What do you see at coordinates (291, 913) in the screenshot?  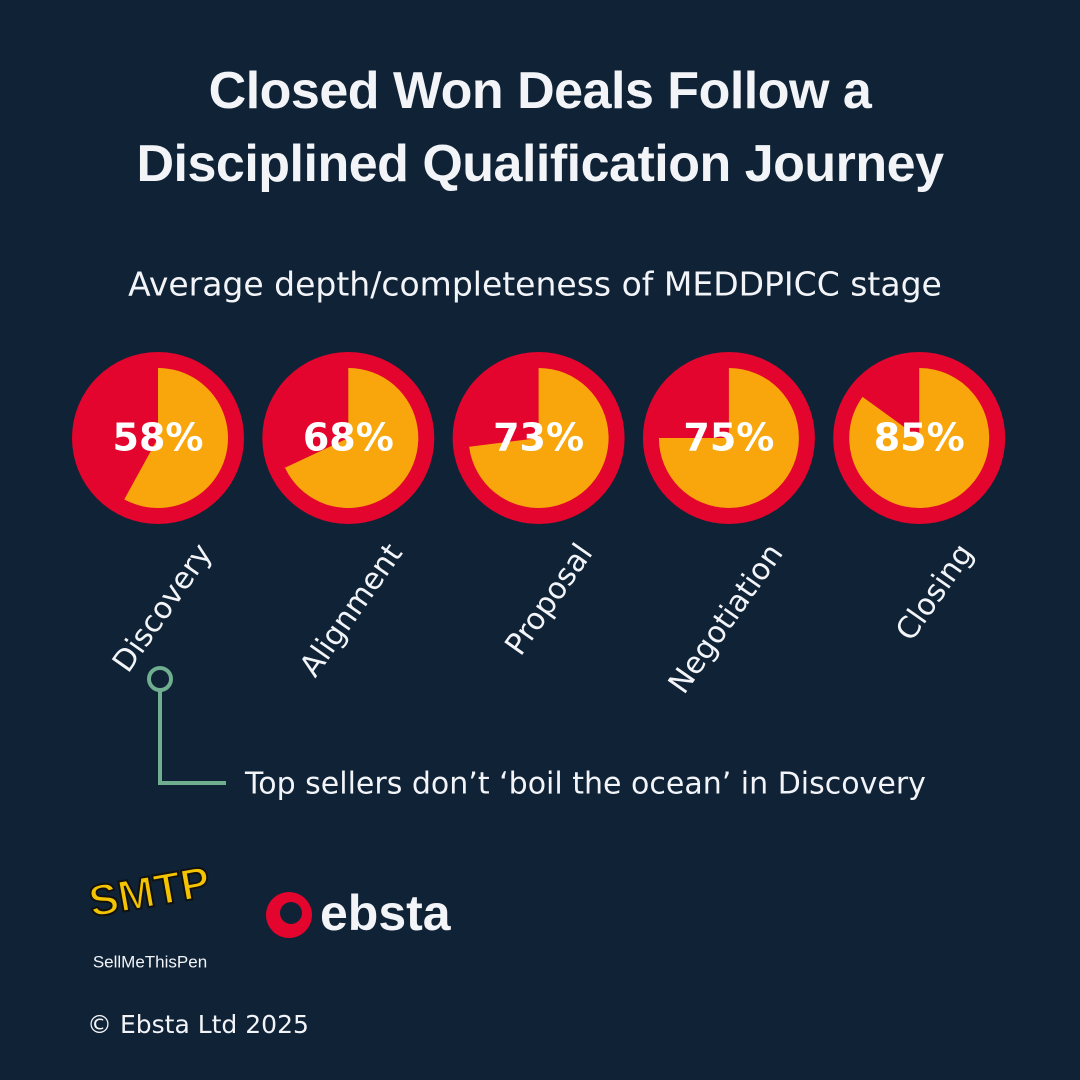 I see `ebsta-icon-inner` at bounding box center [291, 913].